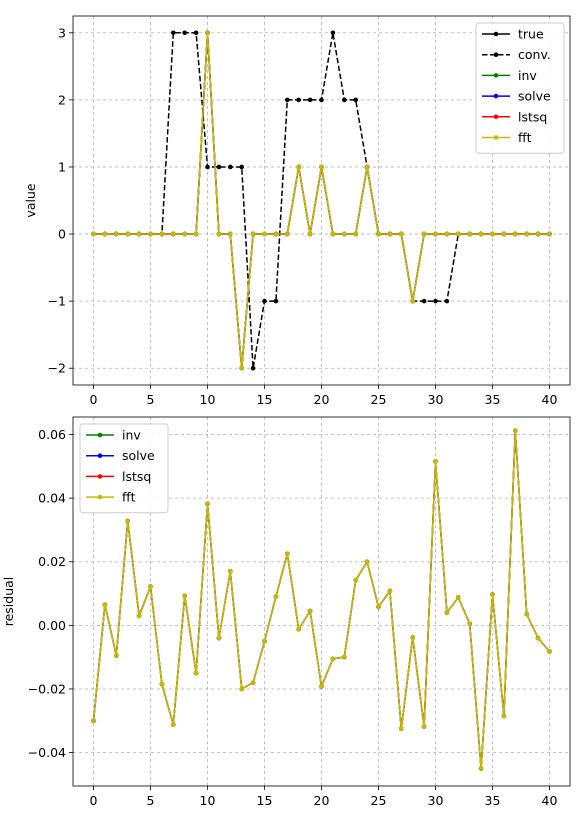 This screenshot has height=817, width=587. What do you see at coordinates (62, 32) in the screenshot?
I see `y-tick-label: 3` at bounding box center [62, 32].